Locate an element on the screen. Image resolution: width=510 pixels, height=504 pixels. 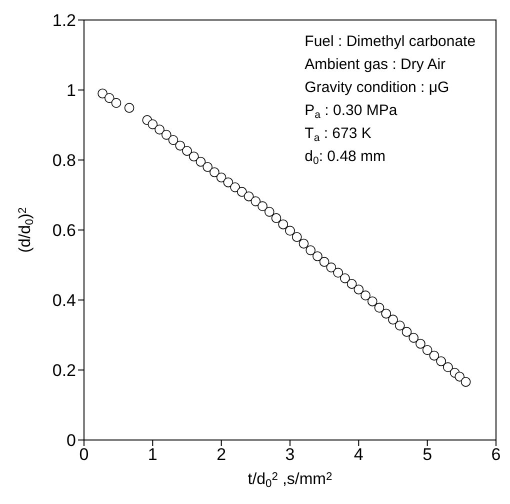
x-tick-label: 4 is located at coordinates (359, 454).